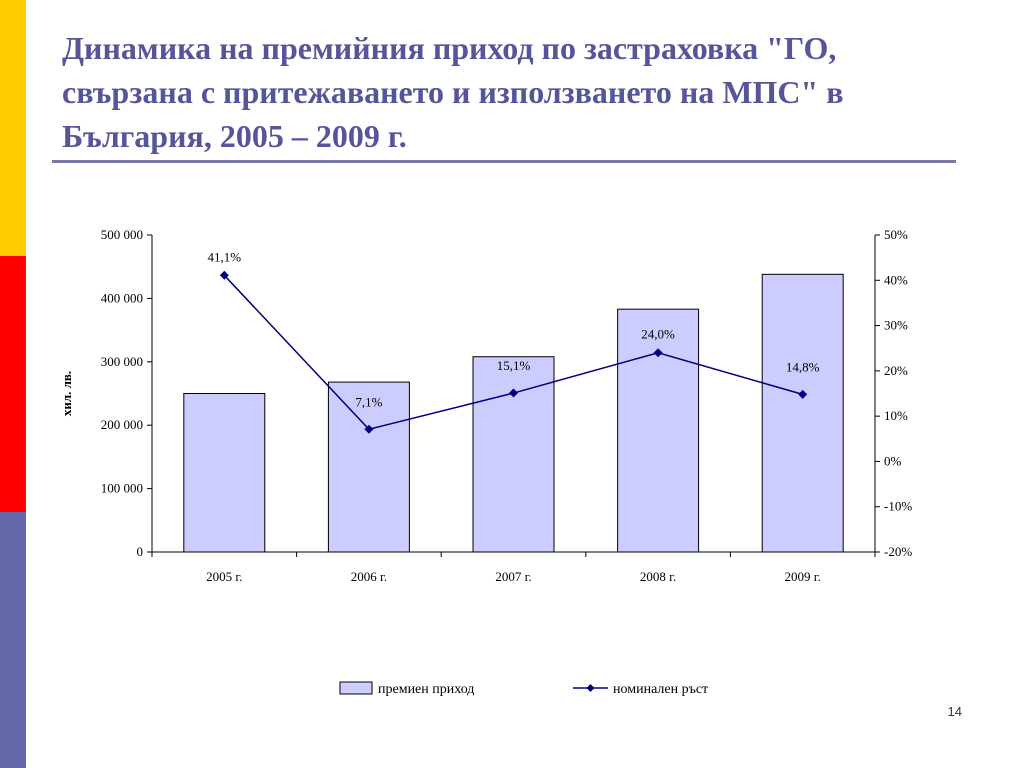  I want to click on y-tick-label-left: 200 000, so click(122, 424).